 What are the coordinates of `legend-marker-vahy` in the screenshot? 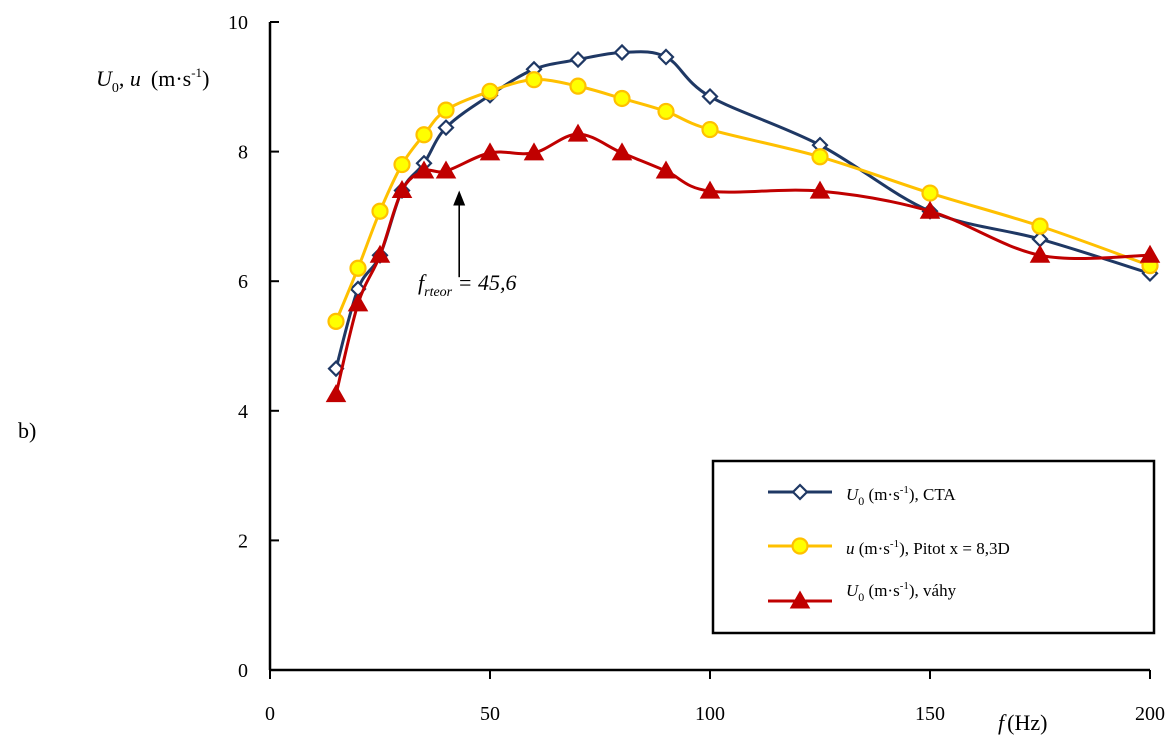 It's located at (800, 599).